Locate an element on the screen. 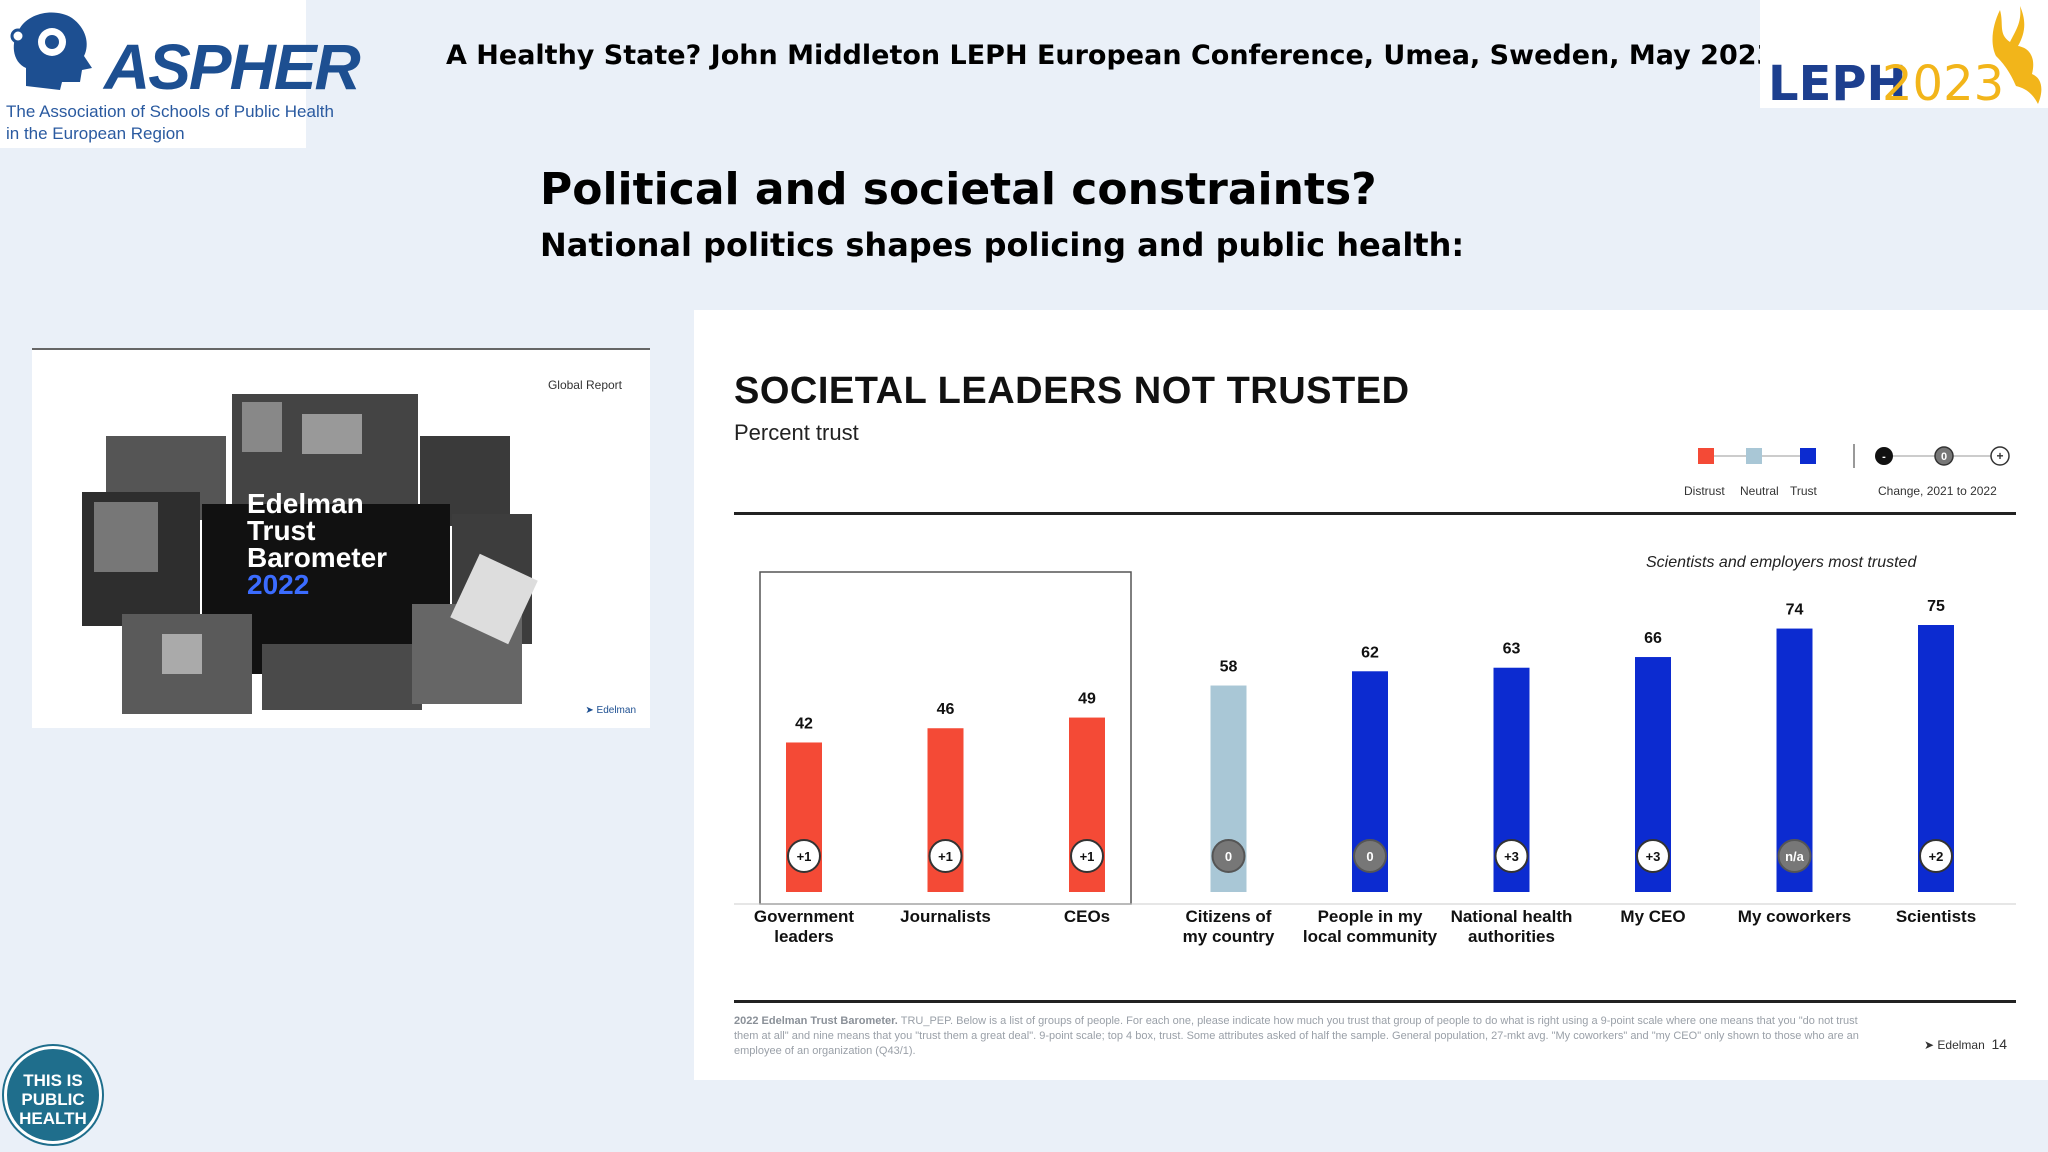 The width and height of the screenshot is (2048, 1152). change-label-5: +3 is located at coordinates (1511, 856).